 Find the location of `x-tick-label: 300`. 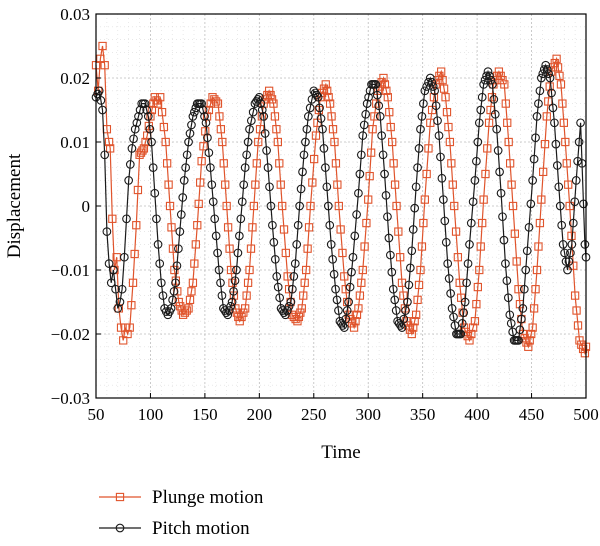

x-tick-label: 300 is located at coordinates (368, 414).